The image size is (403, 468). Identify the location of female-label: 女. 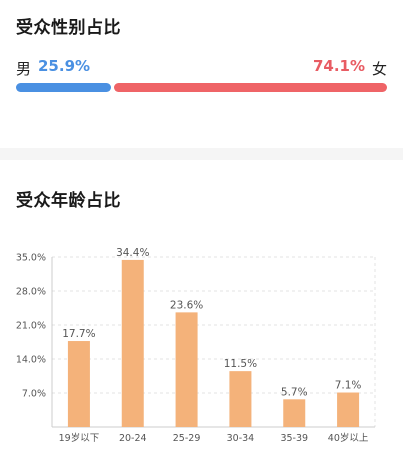
(379, 69).